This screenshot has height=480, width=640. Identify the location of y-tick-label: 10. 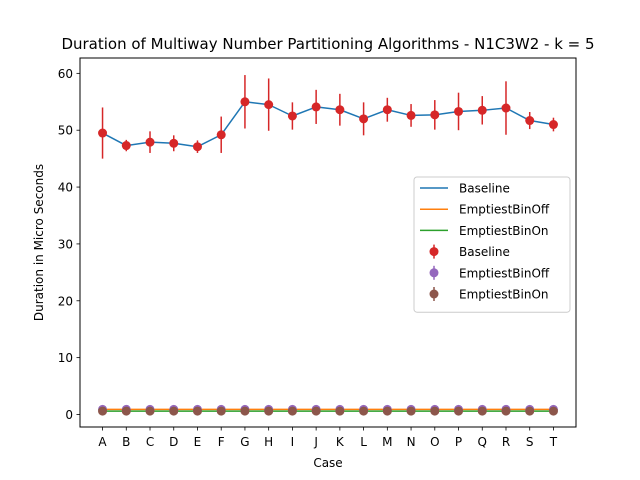
(65, 358).